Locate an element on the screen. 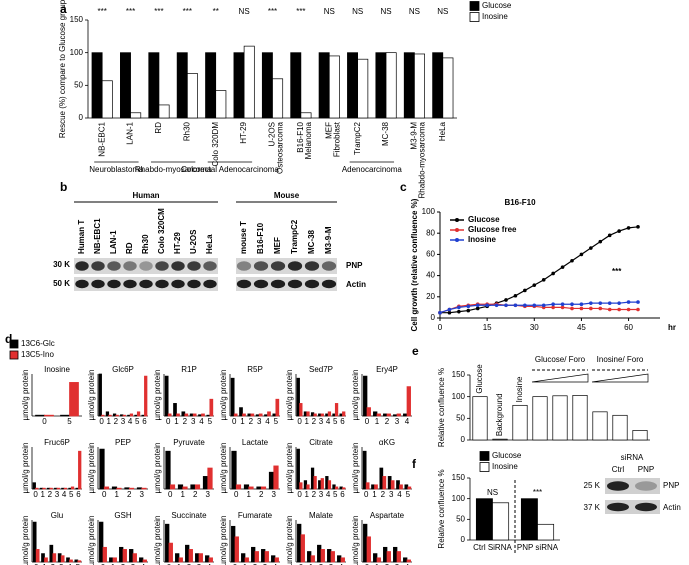 This screenshot has width=689, height=565. x-tick-label: 60 is located at coordinates (628, 327).